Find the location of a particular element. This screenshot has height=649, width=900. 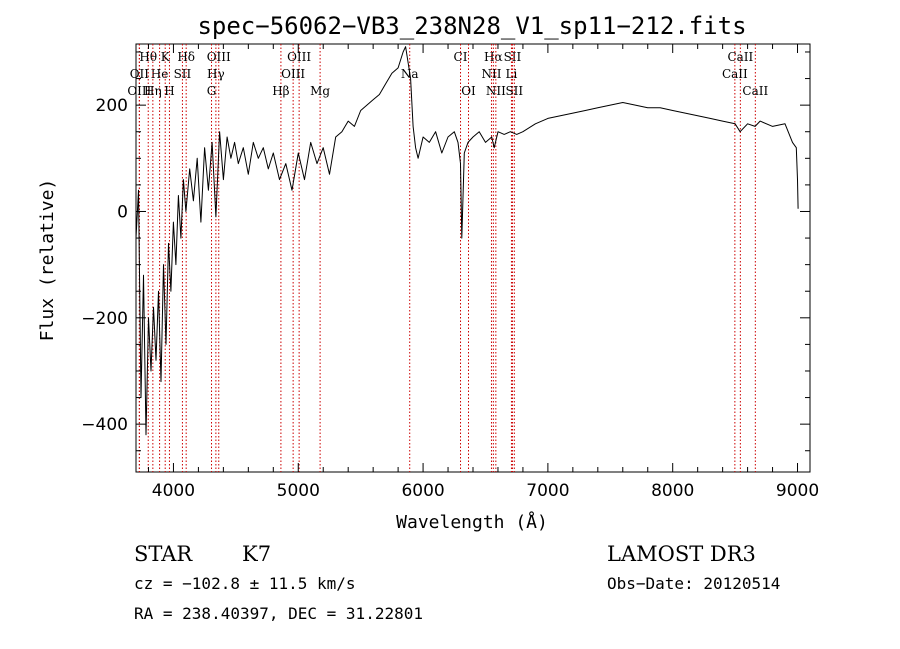

marker-label-17: CaII is located at coordinates (735, 74).